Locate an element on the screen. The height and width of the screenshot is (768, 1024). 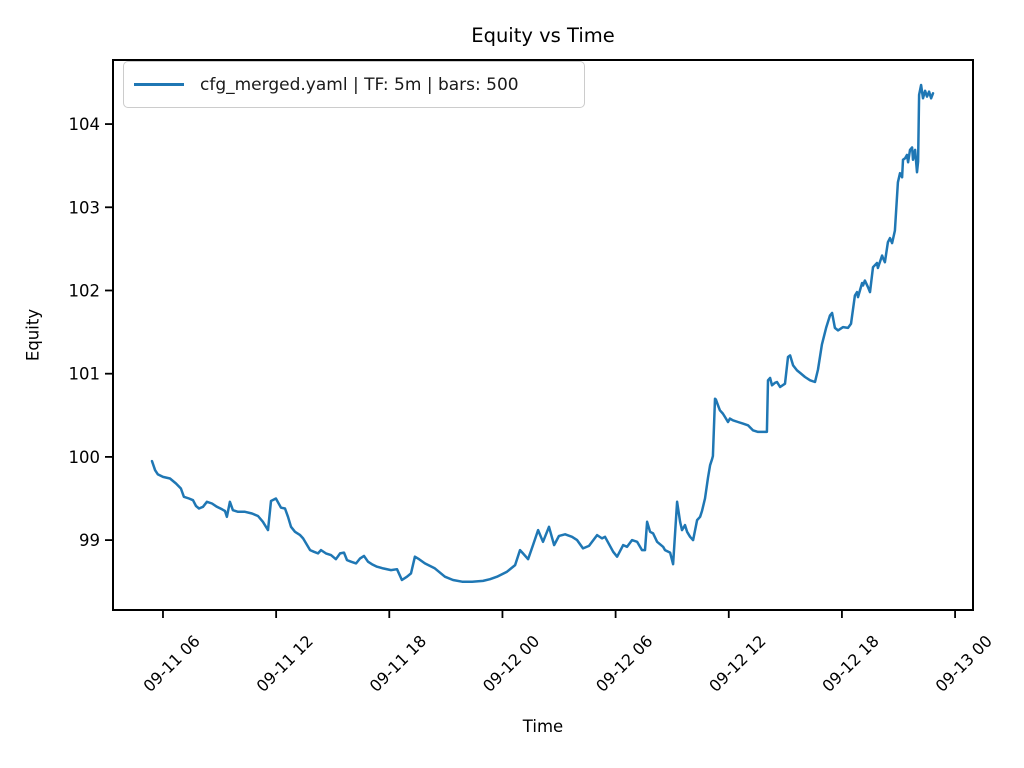
x-tick-label: 09-12 18 is located at coordinates (850, 663).